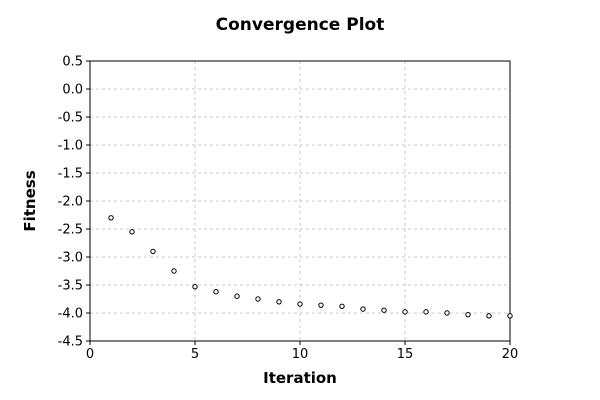  I want to click on chart-title: Convergence Plot, so click(300, 25).